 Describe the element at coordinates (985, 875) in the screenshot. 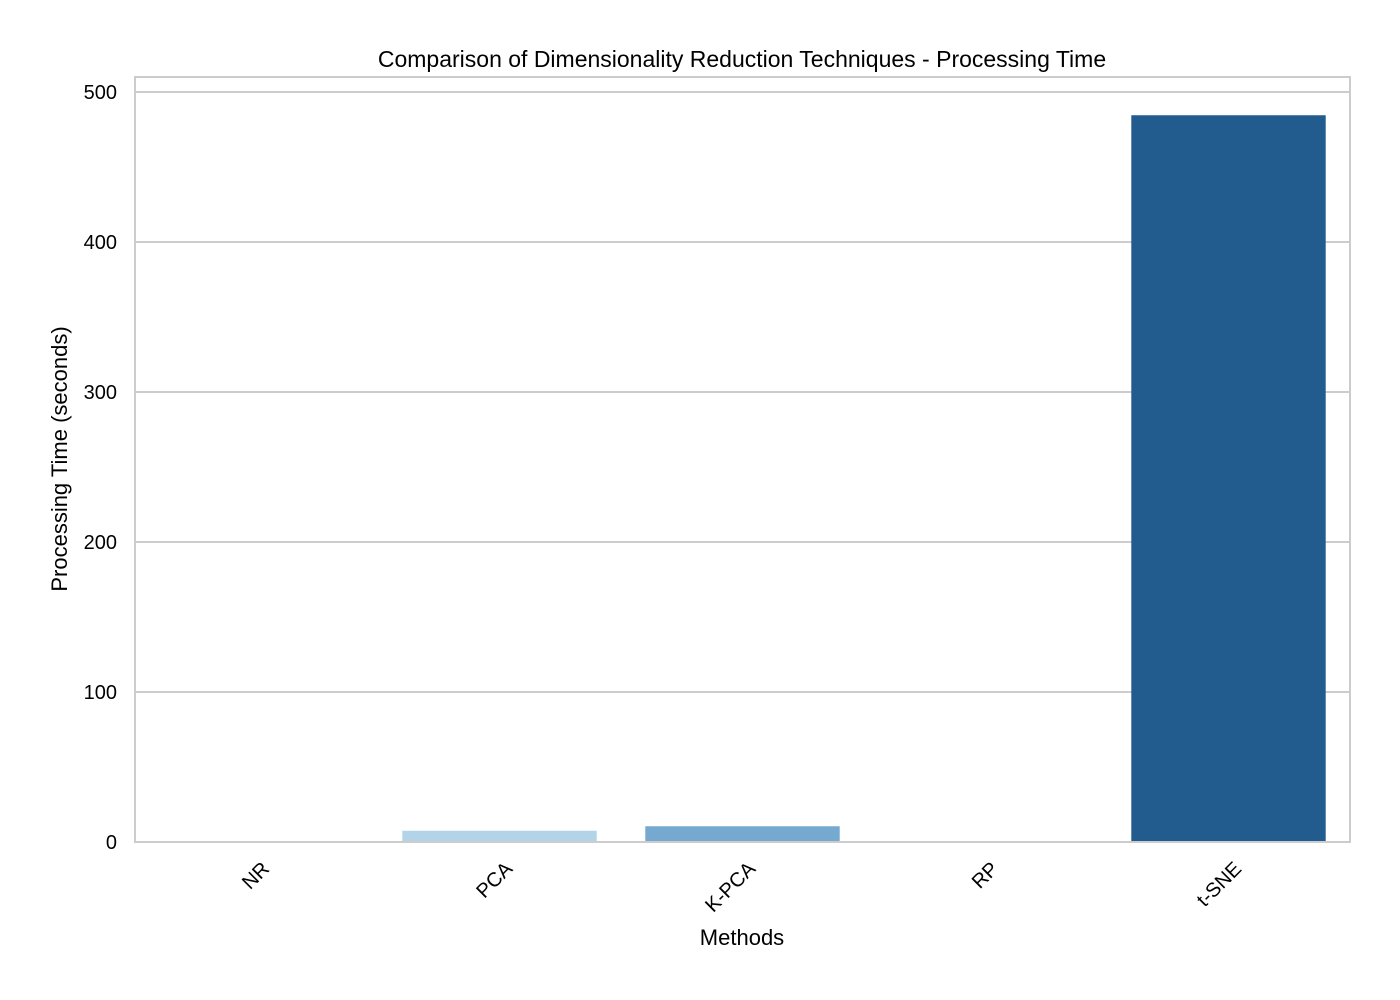

I see `x-tick-label: RP` at that location.